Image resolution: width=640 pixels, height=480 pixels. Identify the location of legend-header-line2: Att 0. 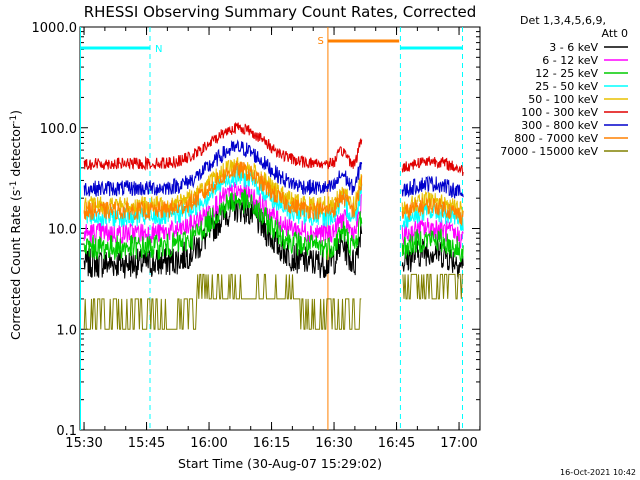
(615, 33).